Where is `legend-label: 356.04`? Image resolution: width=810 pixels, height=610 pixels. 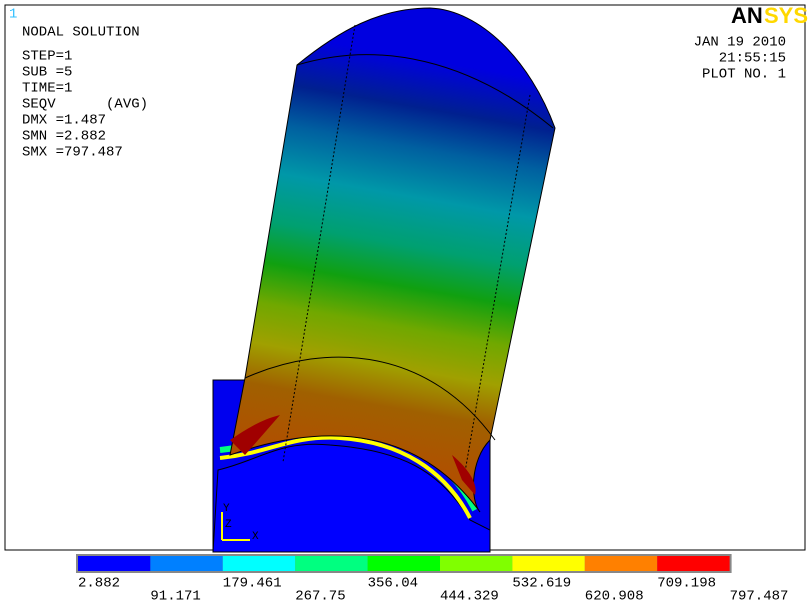
legend-label: 356.04 is located at coordinates (393, 584).